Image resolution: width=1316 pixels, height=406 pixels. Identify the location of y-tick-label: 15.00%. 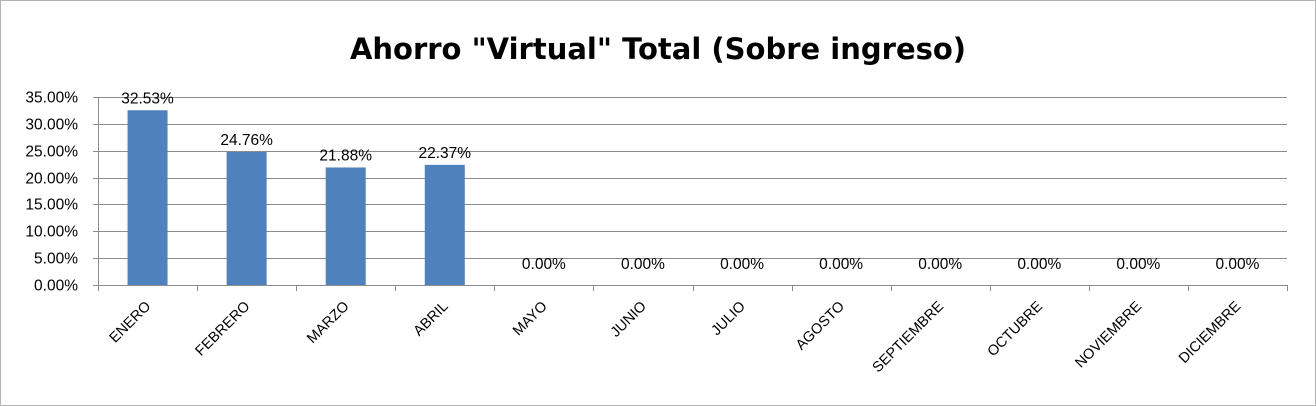
(51, 205).